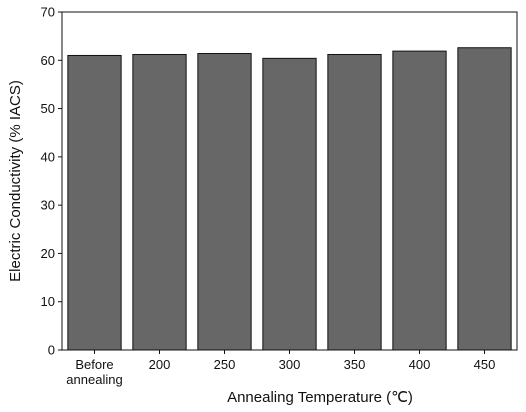  Describe the element at coordinates (15, 181) in the screenshot. I see `y-axis-title: Electric Conductivity (% IACS)` at that location.